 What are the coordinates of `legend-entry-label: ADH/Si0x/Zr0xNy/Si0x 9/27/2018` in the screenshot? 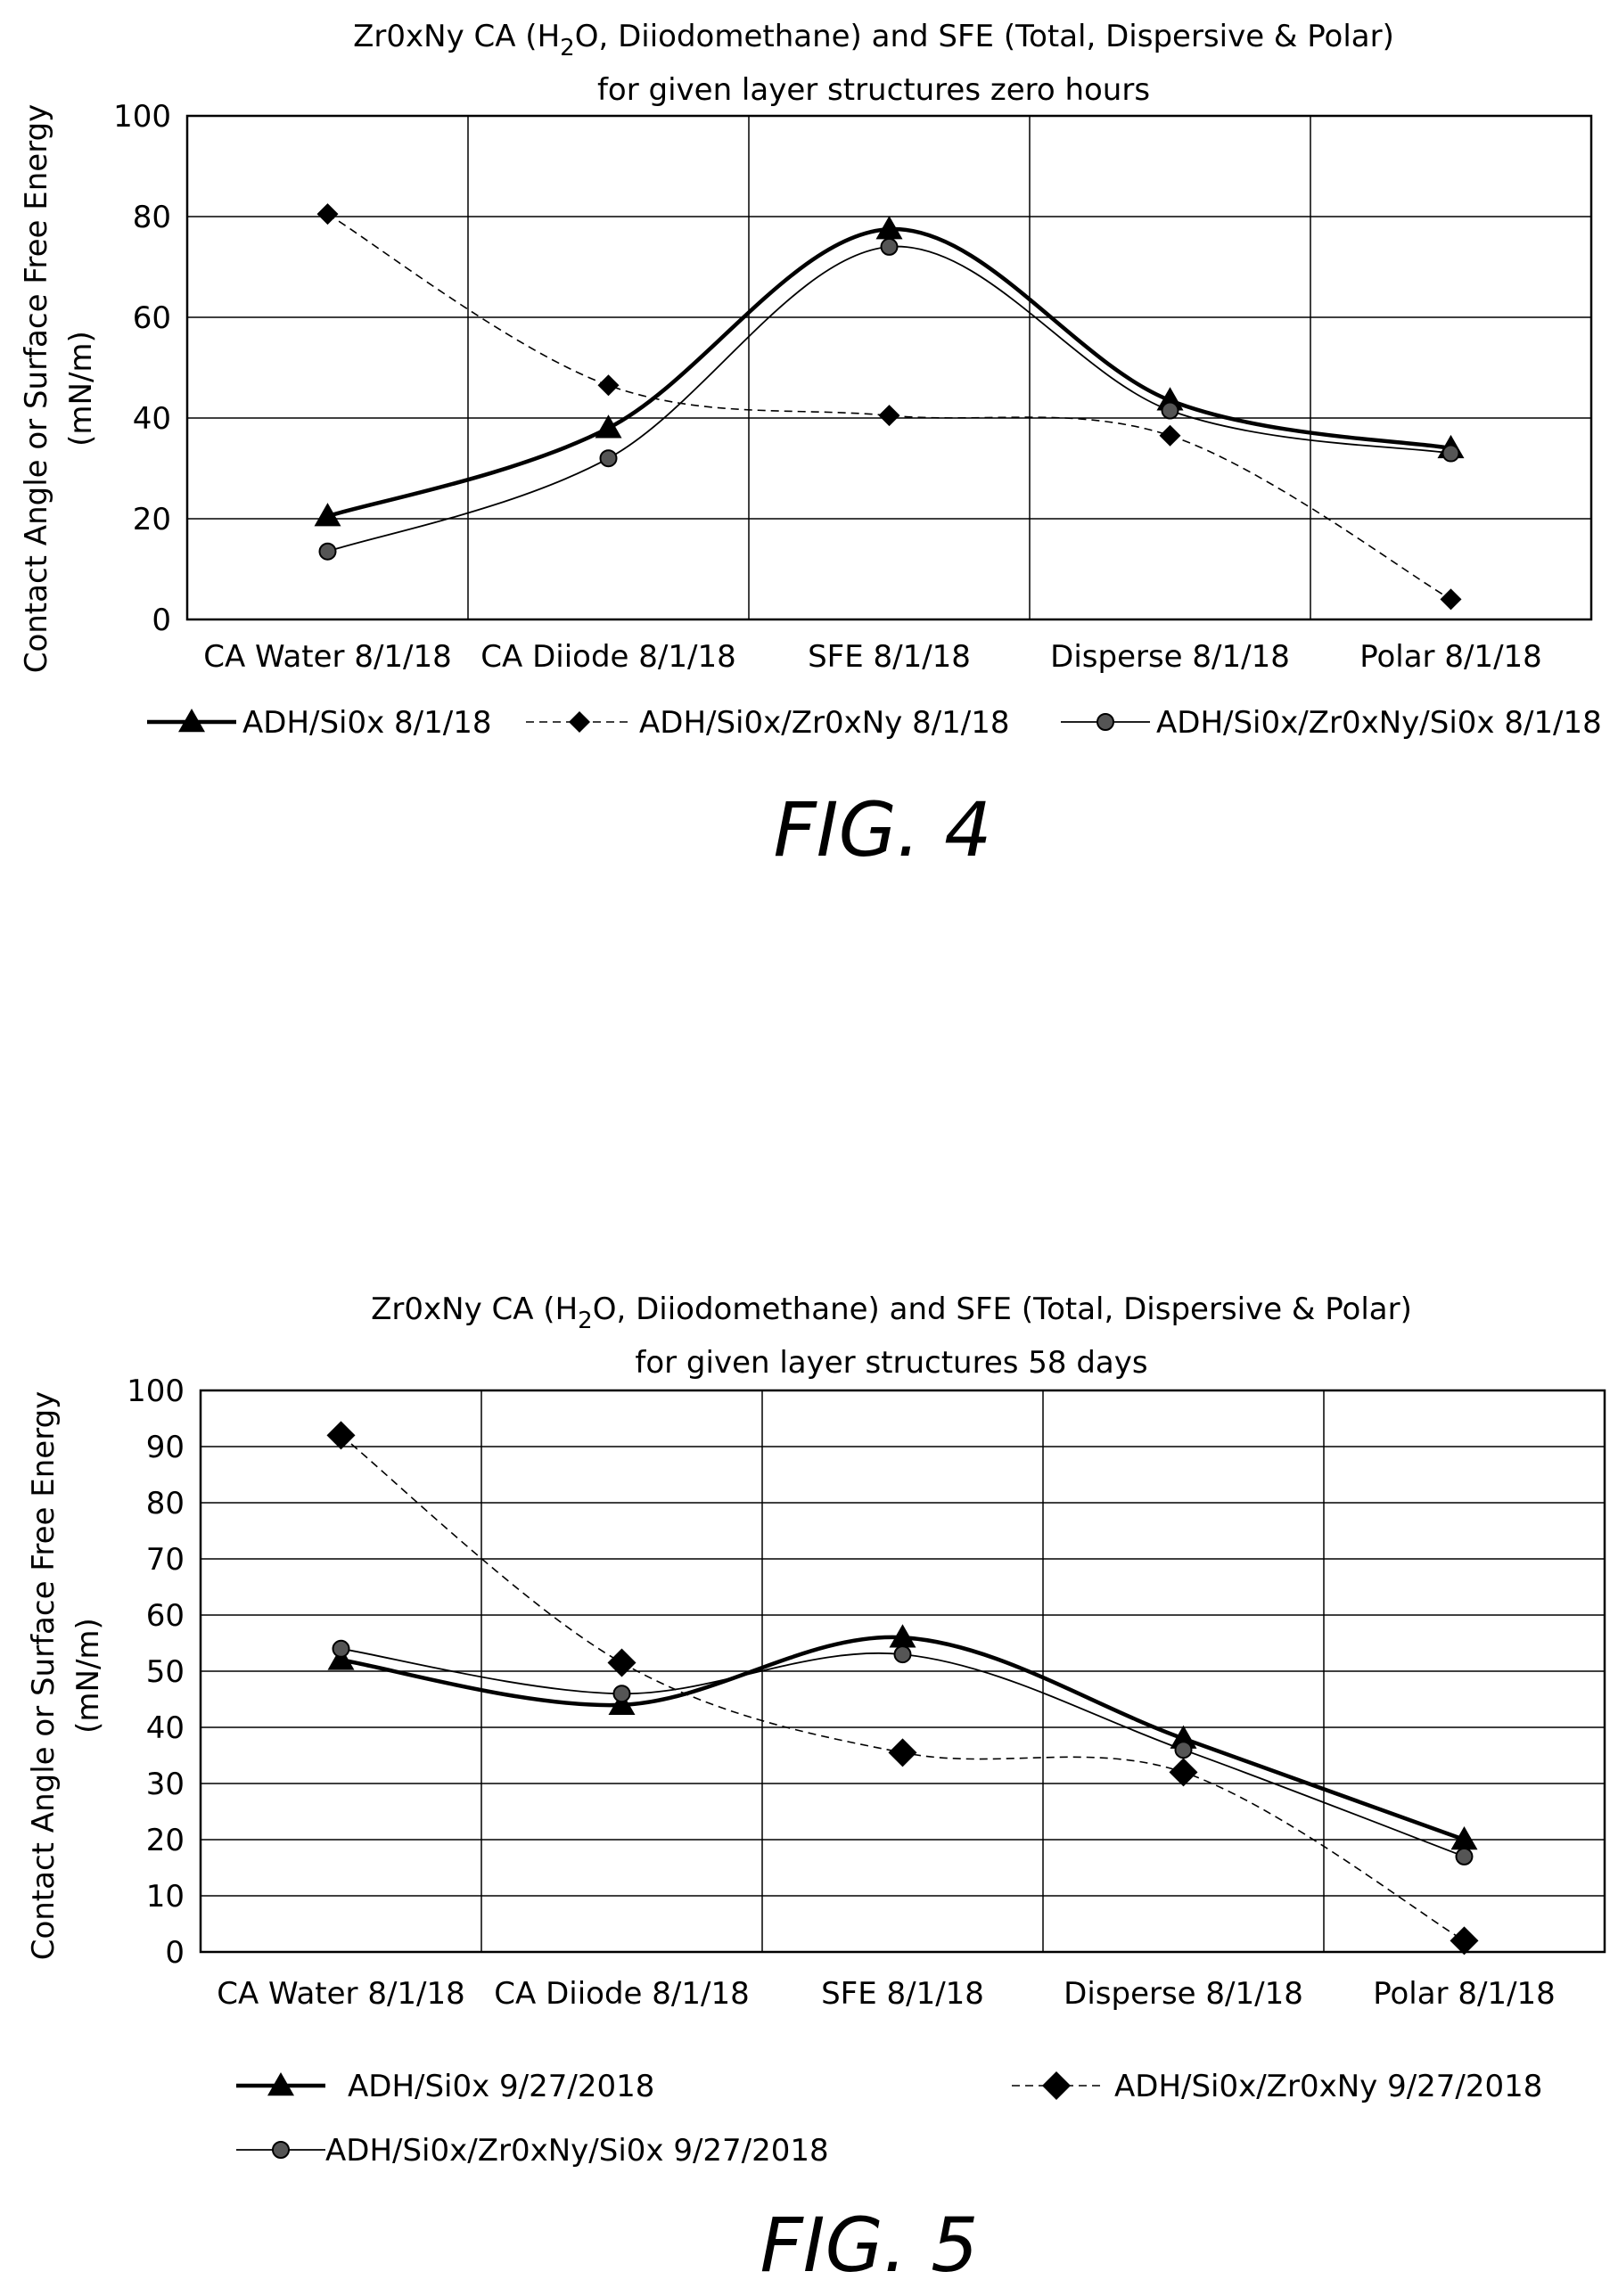 It's located at (577, 2151).